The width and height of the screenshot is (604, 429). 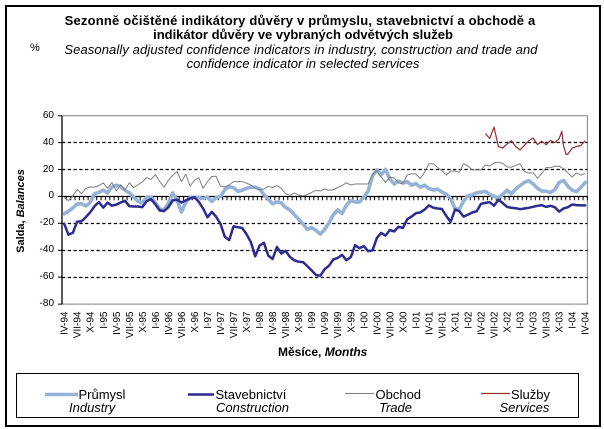 I want to click on svg-text: X-03, so click(x=560, y=322).